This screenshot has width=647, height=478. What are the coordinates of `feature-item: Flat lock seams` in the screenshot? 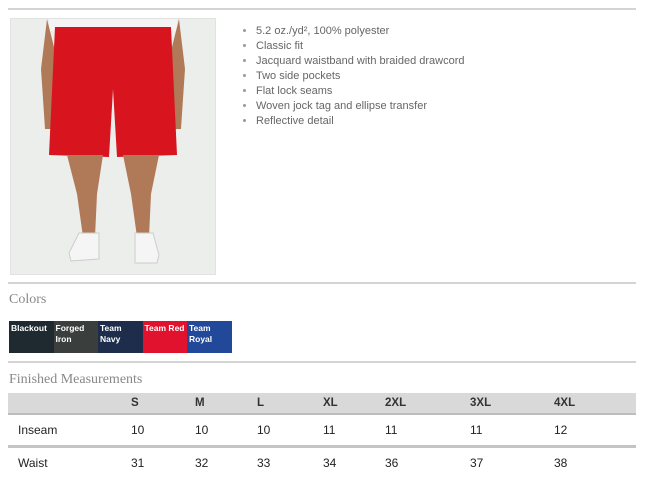 It's located at (360, 91).